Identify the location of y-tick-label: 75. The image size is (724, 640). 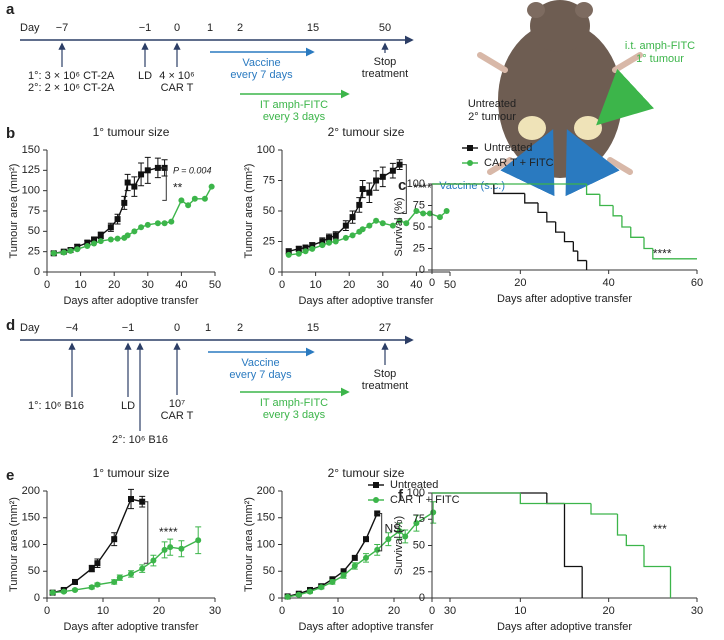
(269, 180).